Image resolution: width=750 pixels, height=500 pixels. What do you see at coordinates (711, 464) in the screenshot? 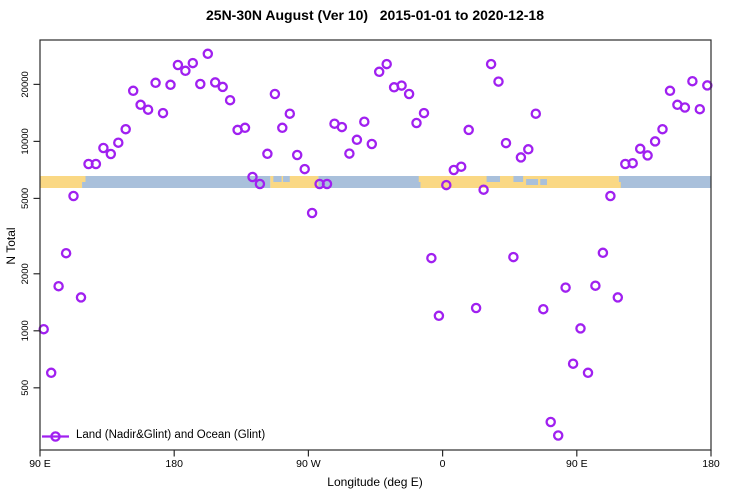
I see `x-tick-label: 180` at bounding box center [711, 464].